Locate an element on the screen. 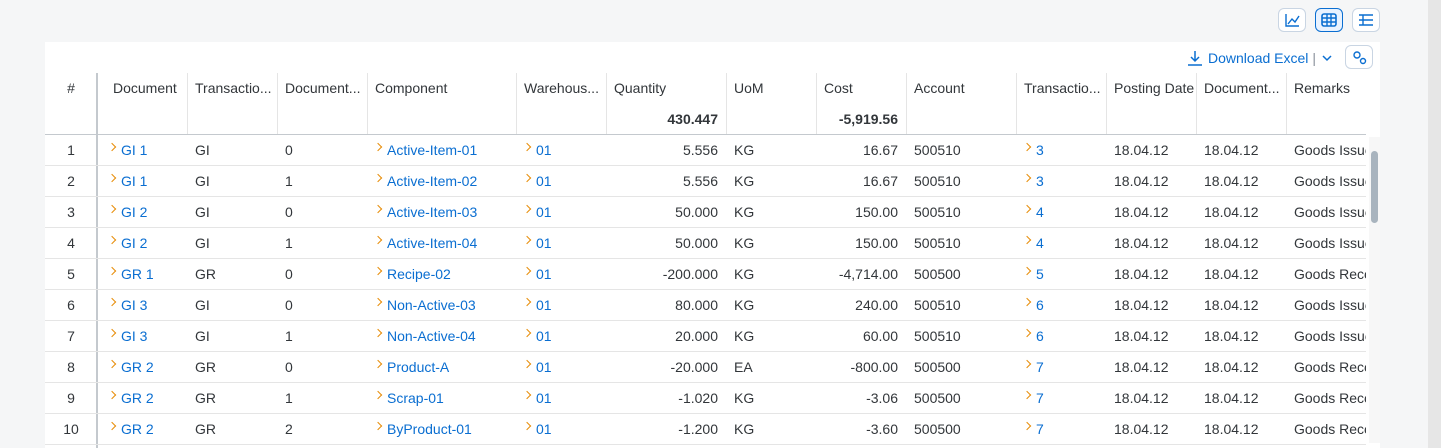 Image resolution: width=1441 pixels, height=448 pixels. cell-link: Active-Item-04 is located at coordinates (441, 243).